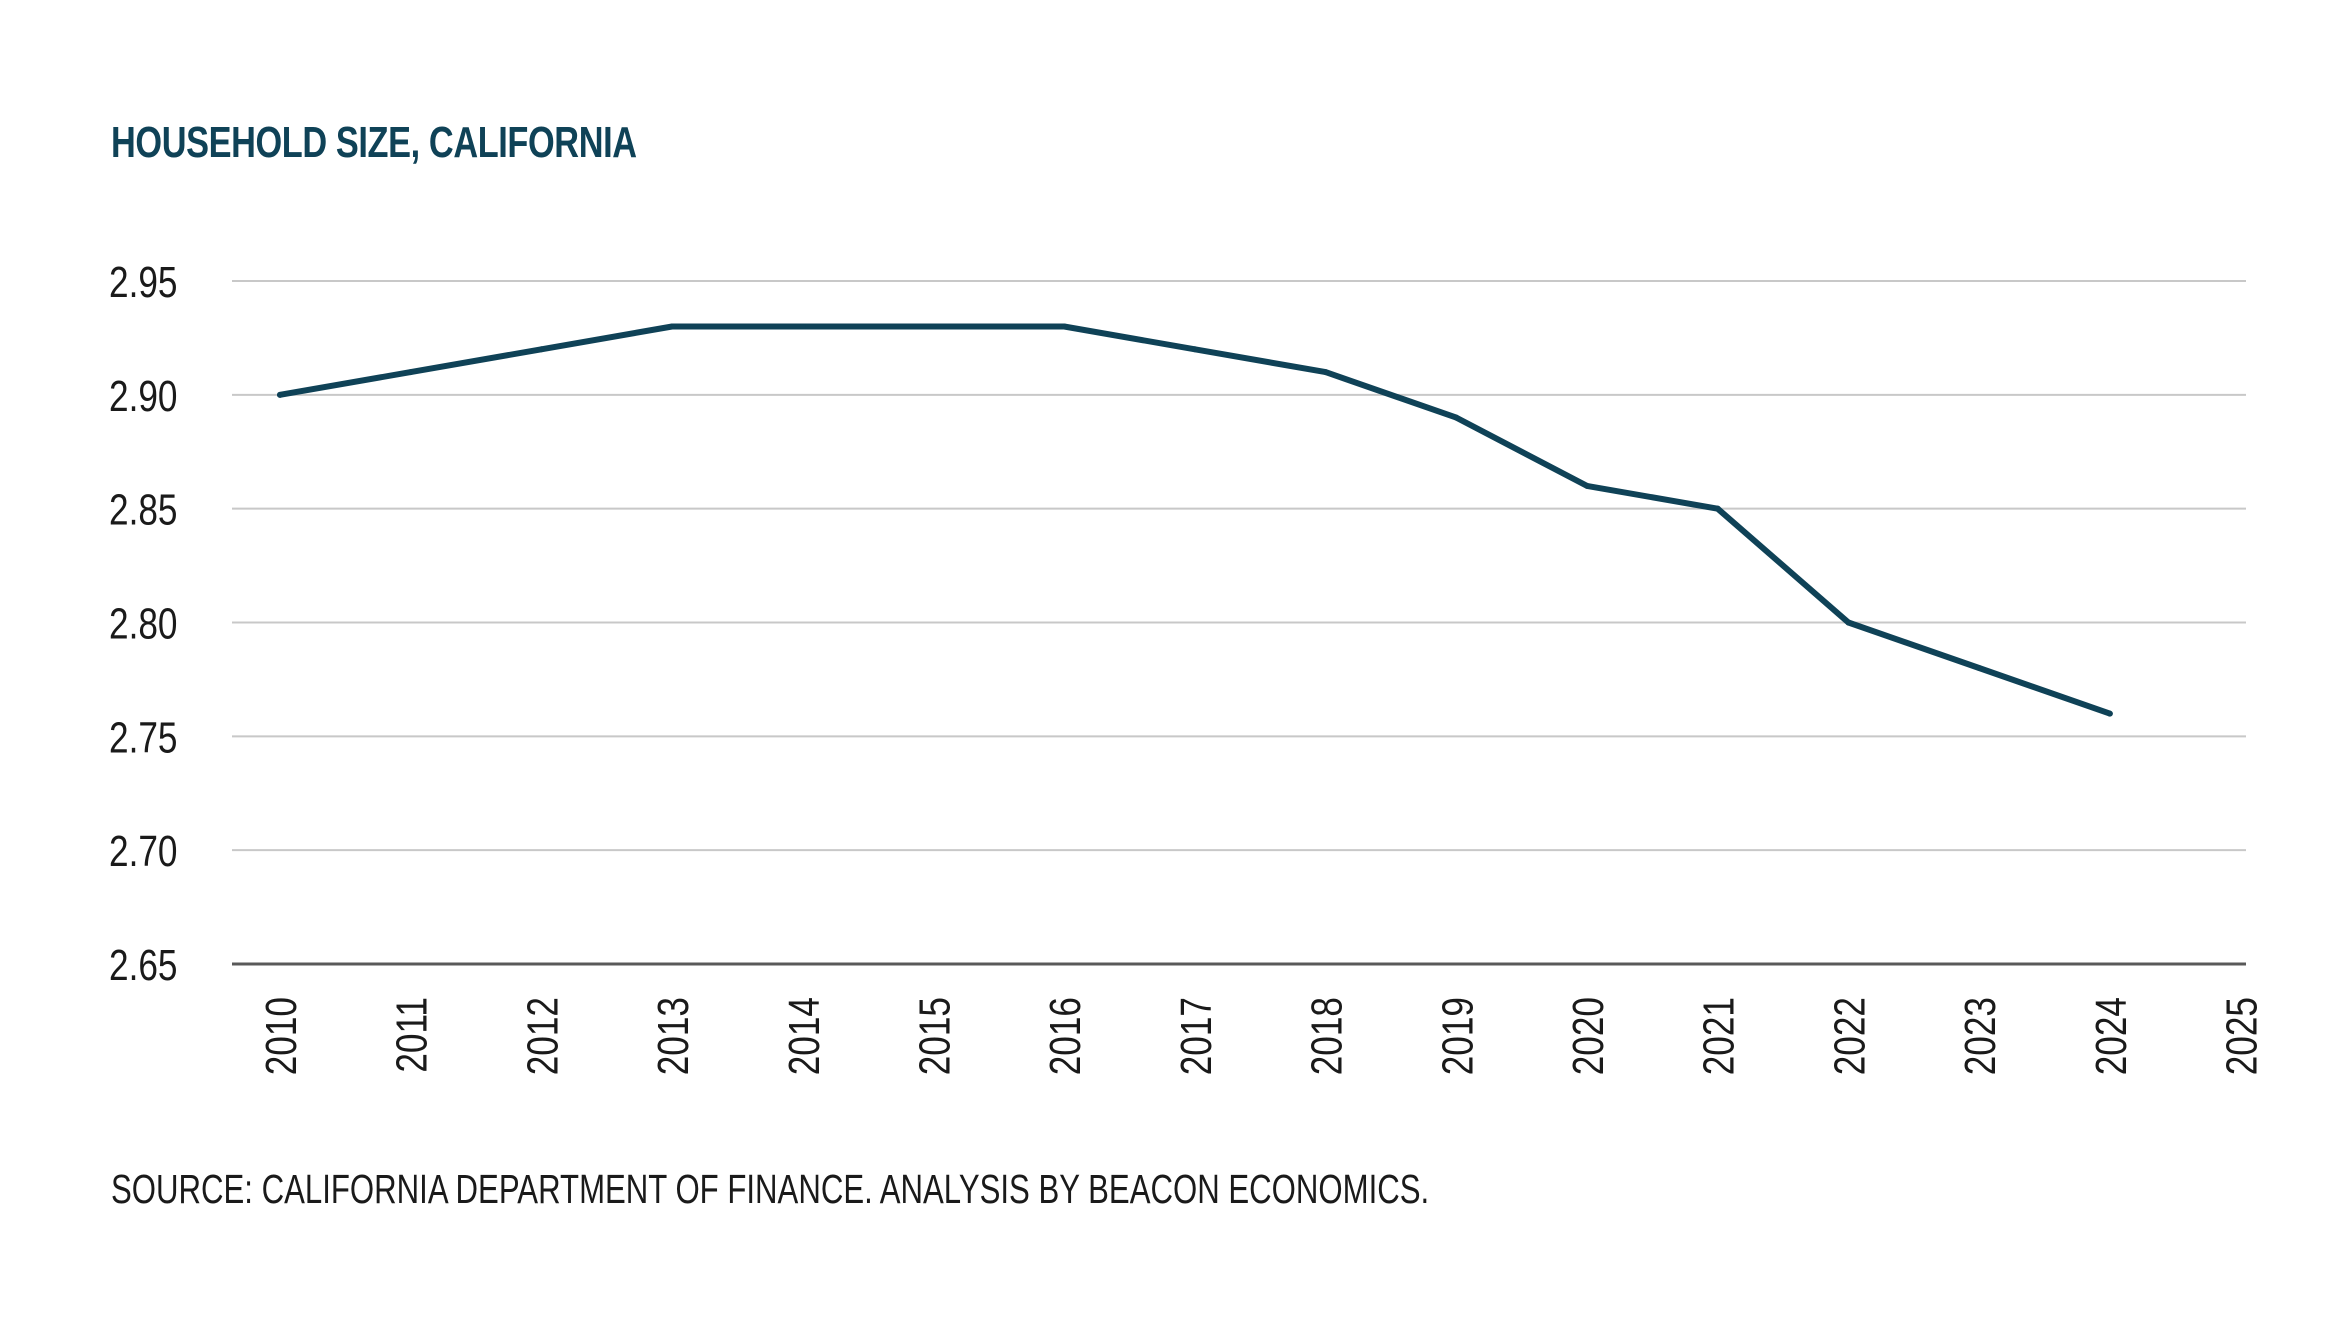 This screenshot has width=2340, height=1319. I want to click on x-tick-label: 2015, so click(935, 1036).